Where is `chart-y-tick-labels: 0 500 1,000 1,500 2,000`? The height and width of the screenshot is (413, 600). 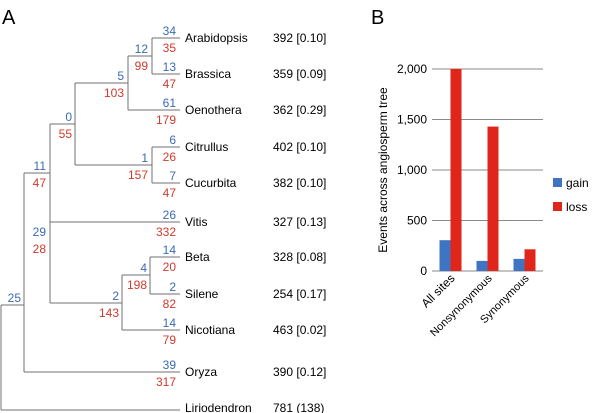
chart-y-tick-labels: 0 500 1,000 1,500 2,000 is located at coordinates (412, 170).